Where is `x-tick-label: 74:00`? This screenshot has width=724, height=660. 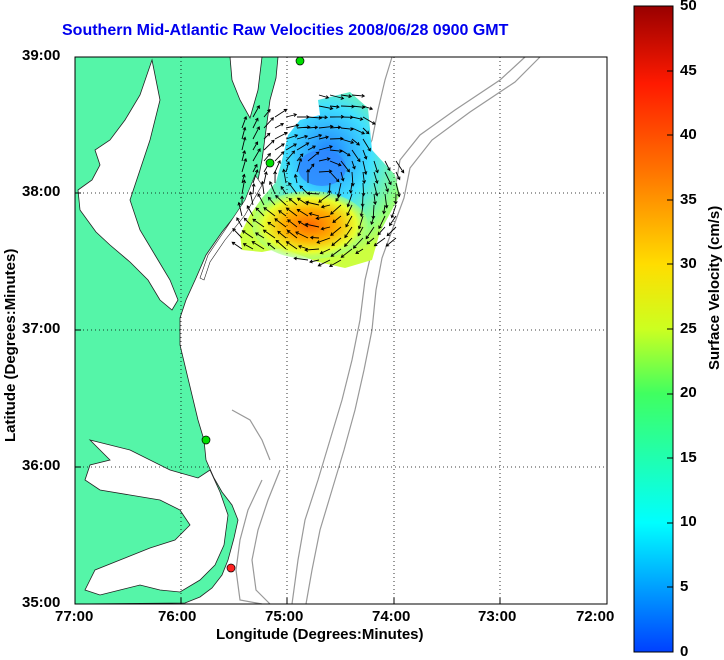
x-tick-label: 74:00 is located at coordinates (391, 616).